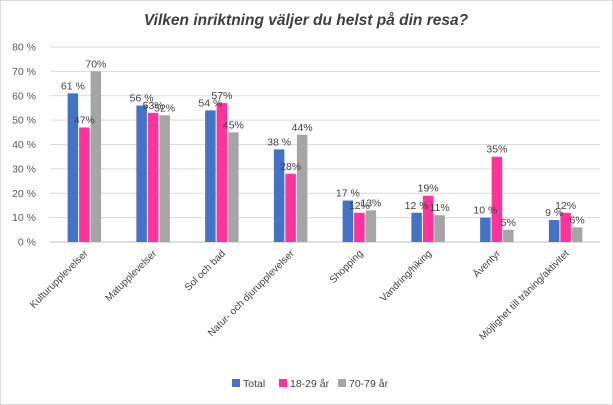 The height and width of the screenshot is (405, 613). What do you see at coordinates (233, 125) in the screenshot?
I see `data-label: 45%` at bounding box center [233, 125].